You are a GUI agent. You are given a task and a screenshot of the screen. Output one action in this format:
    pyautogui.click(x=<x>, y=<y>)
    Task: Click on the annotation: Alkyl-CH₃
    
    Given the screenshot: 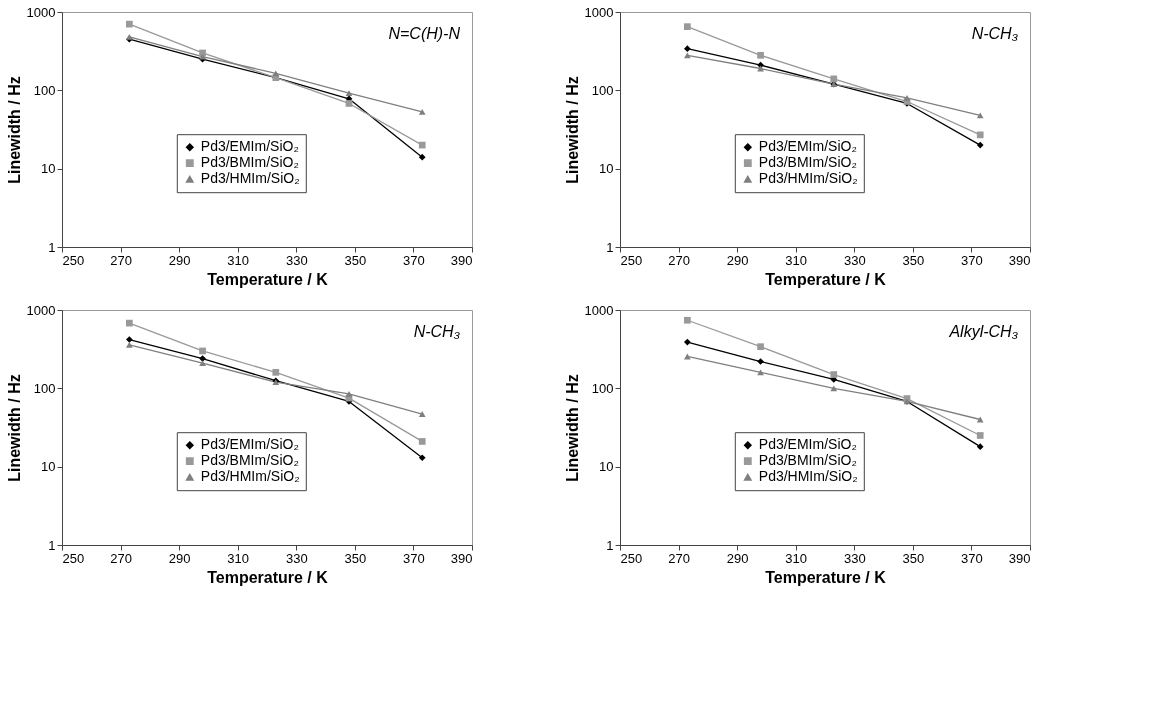 What is the action you would take?
    pyautogui.click(x=983, y=331)
    